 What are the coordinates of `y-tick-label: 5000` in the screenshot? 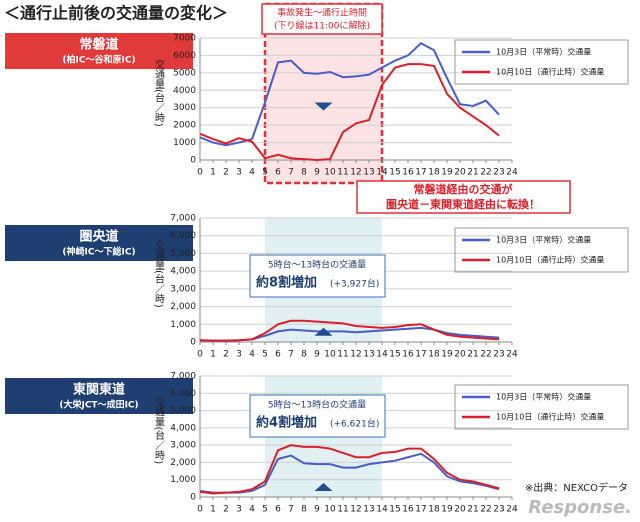 It's located at (184, 73).